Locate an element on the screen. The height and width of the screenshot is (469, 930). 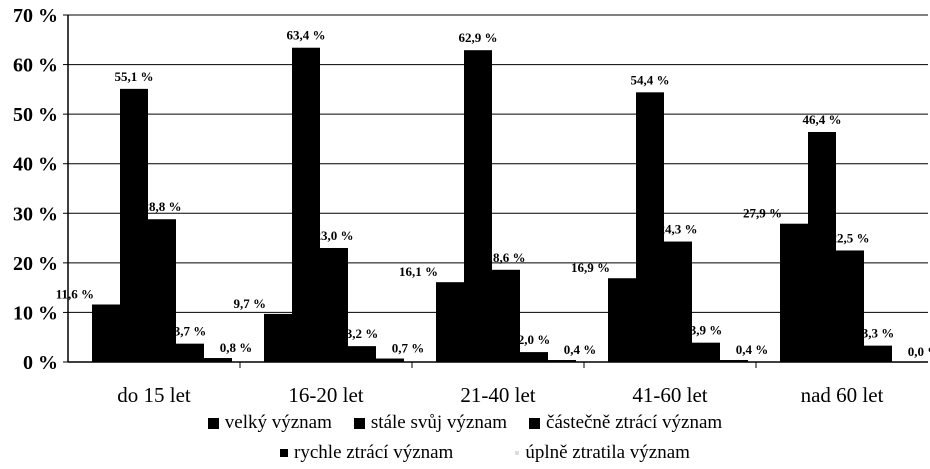
legend-item-uplne-ztratila-vyznam: úplně ztratila význam is located at coordinates (602, 453).